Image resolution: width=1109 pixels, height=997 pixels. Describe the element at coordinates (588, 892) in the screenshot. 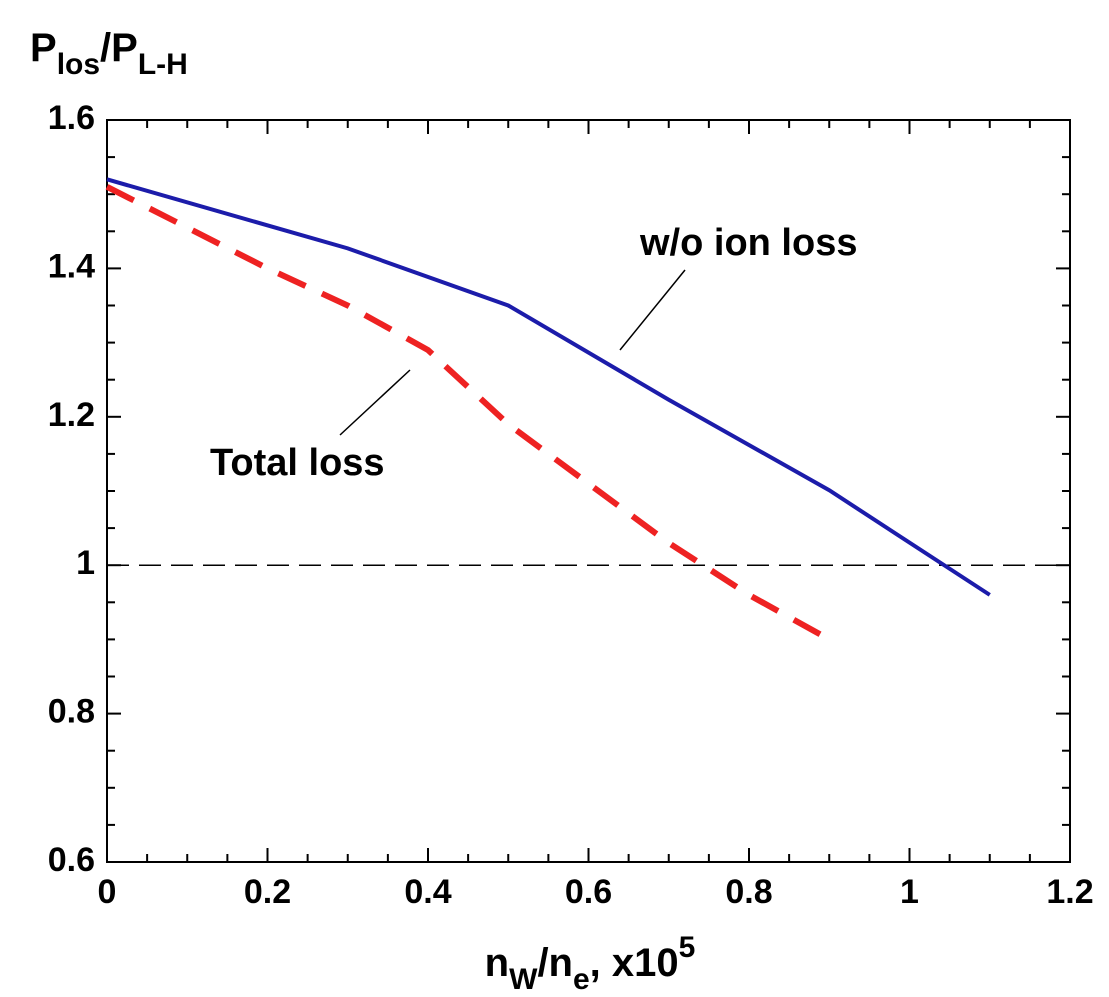

I see `x-tick-label: 0.6` at that location.